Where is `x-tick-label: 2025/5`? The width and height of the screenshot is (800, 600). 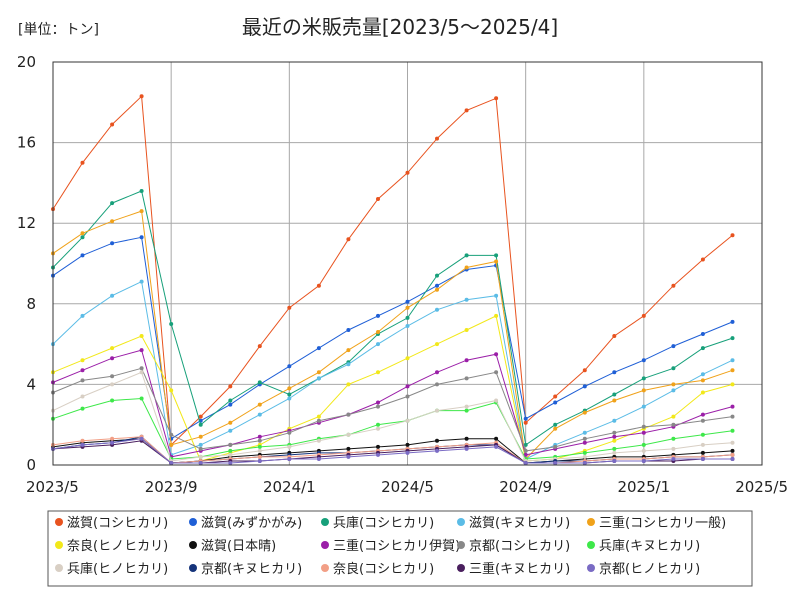 x-tick-label: 2025/5 is located at coordinates (761, 487).